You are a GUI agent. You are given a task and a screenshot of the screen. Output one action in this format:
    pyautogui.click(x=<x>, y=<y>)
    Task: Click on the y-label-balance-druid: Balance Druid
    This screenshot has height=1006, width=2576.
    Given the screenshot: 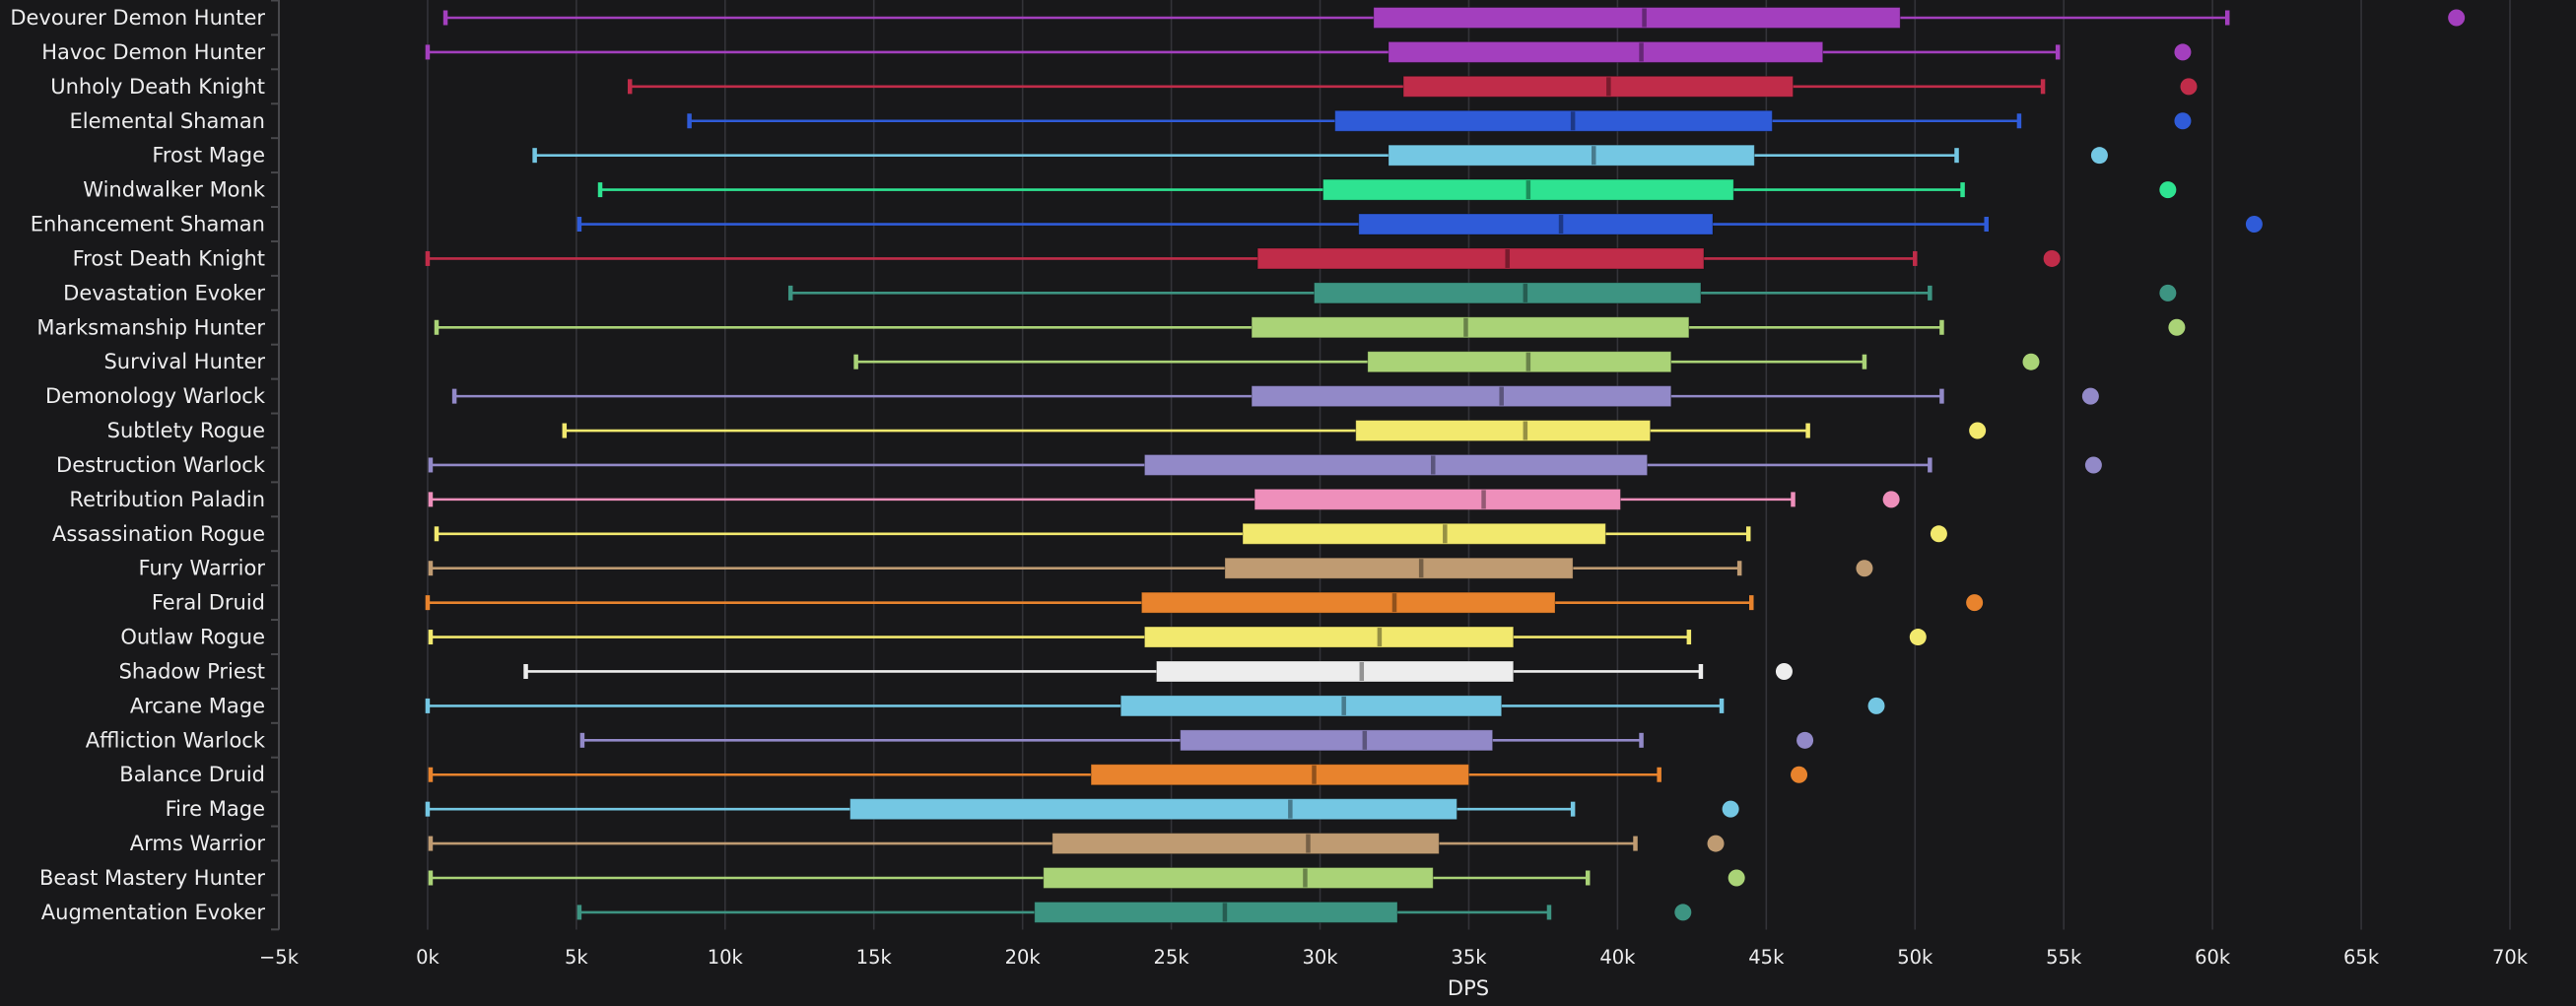 What is the action you would take?
    pyautogui.click(x=192, y=774)
    